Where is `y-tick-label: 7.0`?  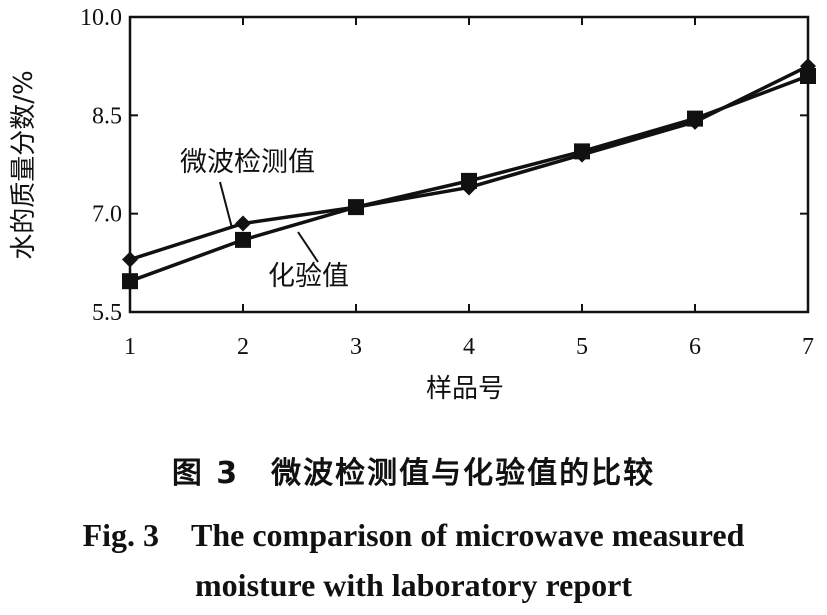
y-tick-label: 7.0 is located at coordinates (107, 215).